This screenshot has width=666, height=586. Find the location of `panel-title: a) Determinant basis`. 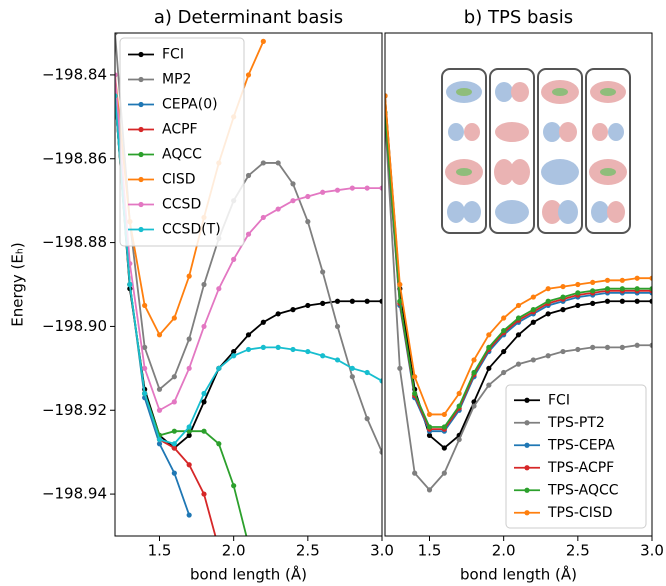

panel-title: a) Determinant basis is located at coordinates (248, 17).